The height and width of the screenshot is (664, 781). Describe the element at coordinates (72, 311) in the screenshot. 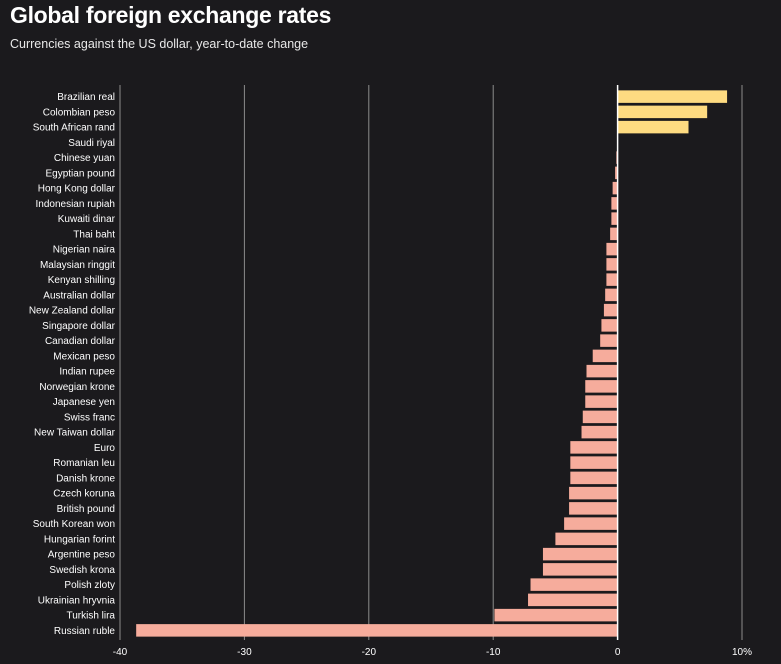

I see `category-label-new-zealand-dollar: New Zealand dollar` at that location.